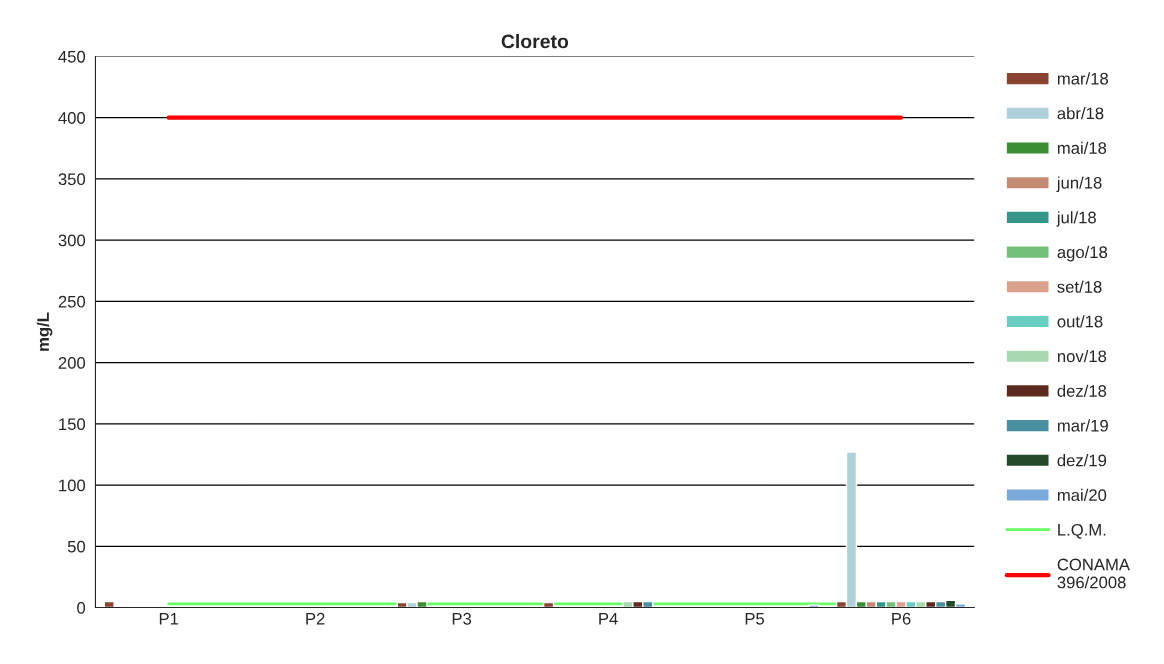 The width and height of the screenshot is (1164, 664). Describe the element at coordinates (72, 240) in the screenshot. I see `y-tick-label: 300` at that location.